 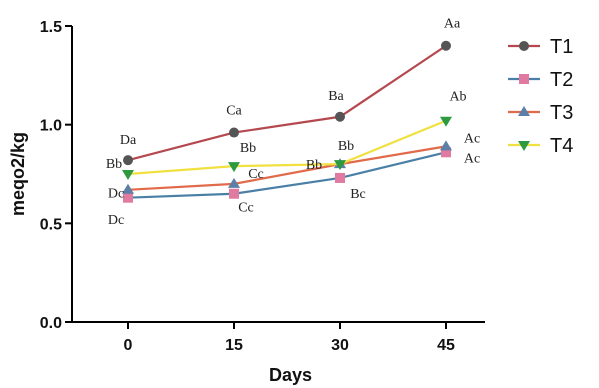 I want to click on series-t4, so click(x=287, y=148).